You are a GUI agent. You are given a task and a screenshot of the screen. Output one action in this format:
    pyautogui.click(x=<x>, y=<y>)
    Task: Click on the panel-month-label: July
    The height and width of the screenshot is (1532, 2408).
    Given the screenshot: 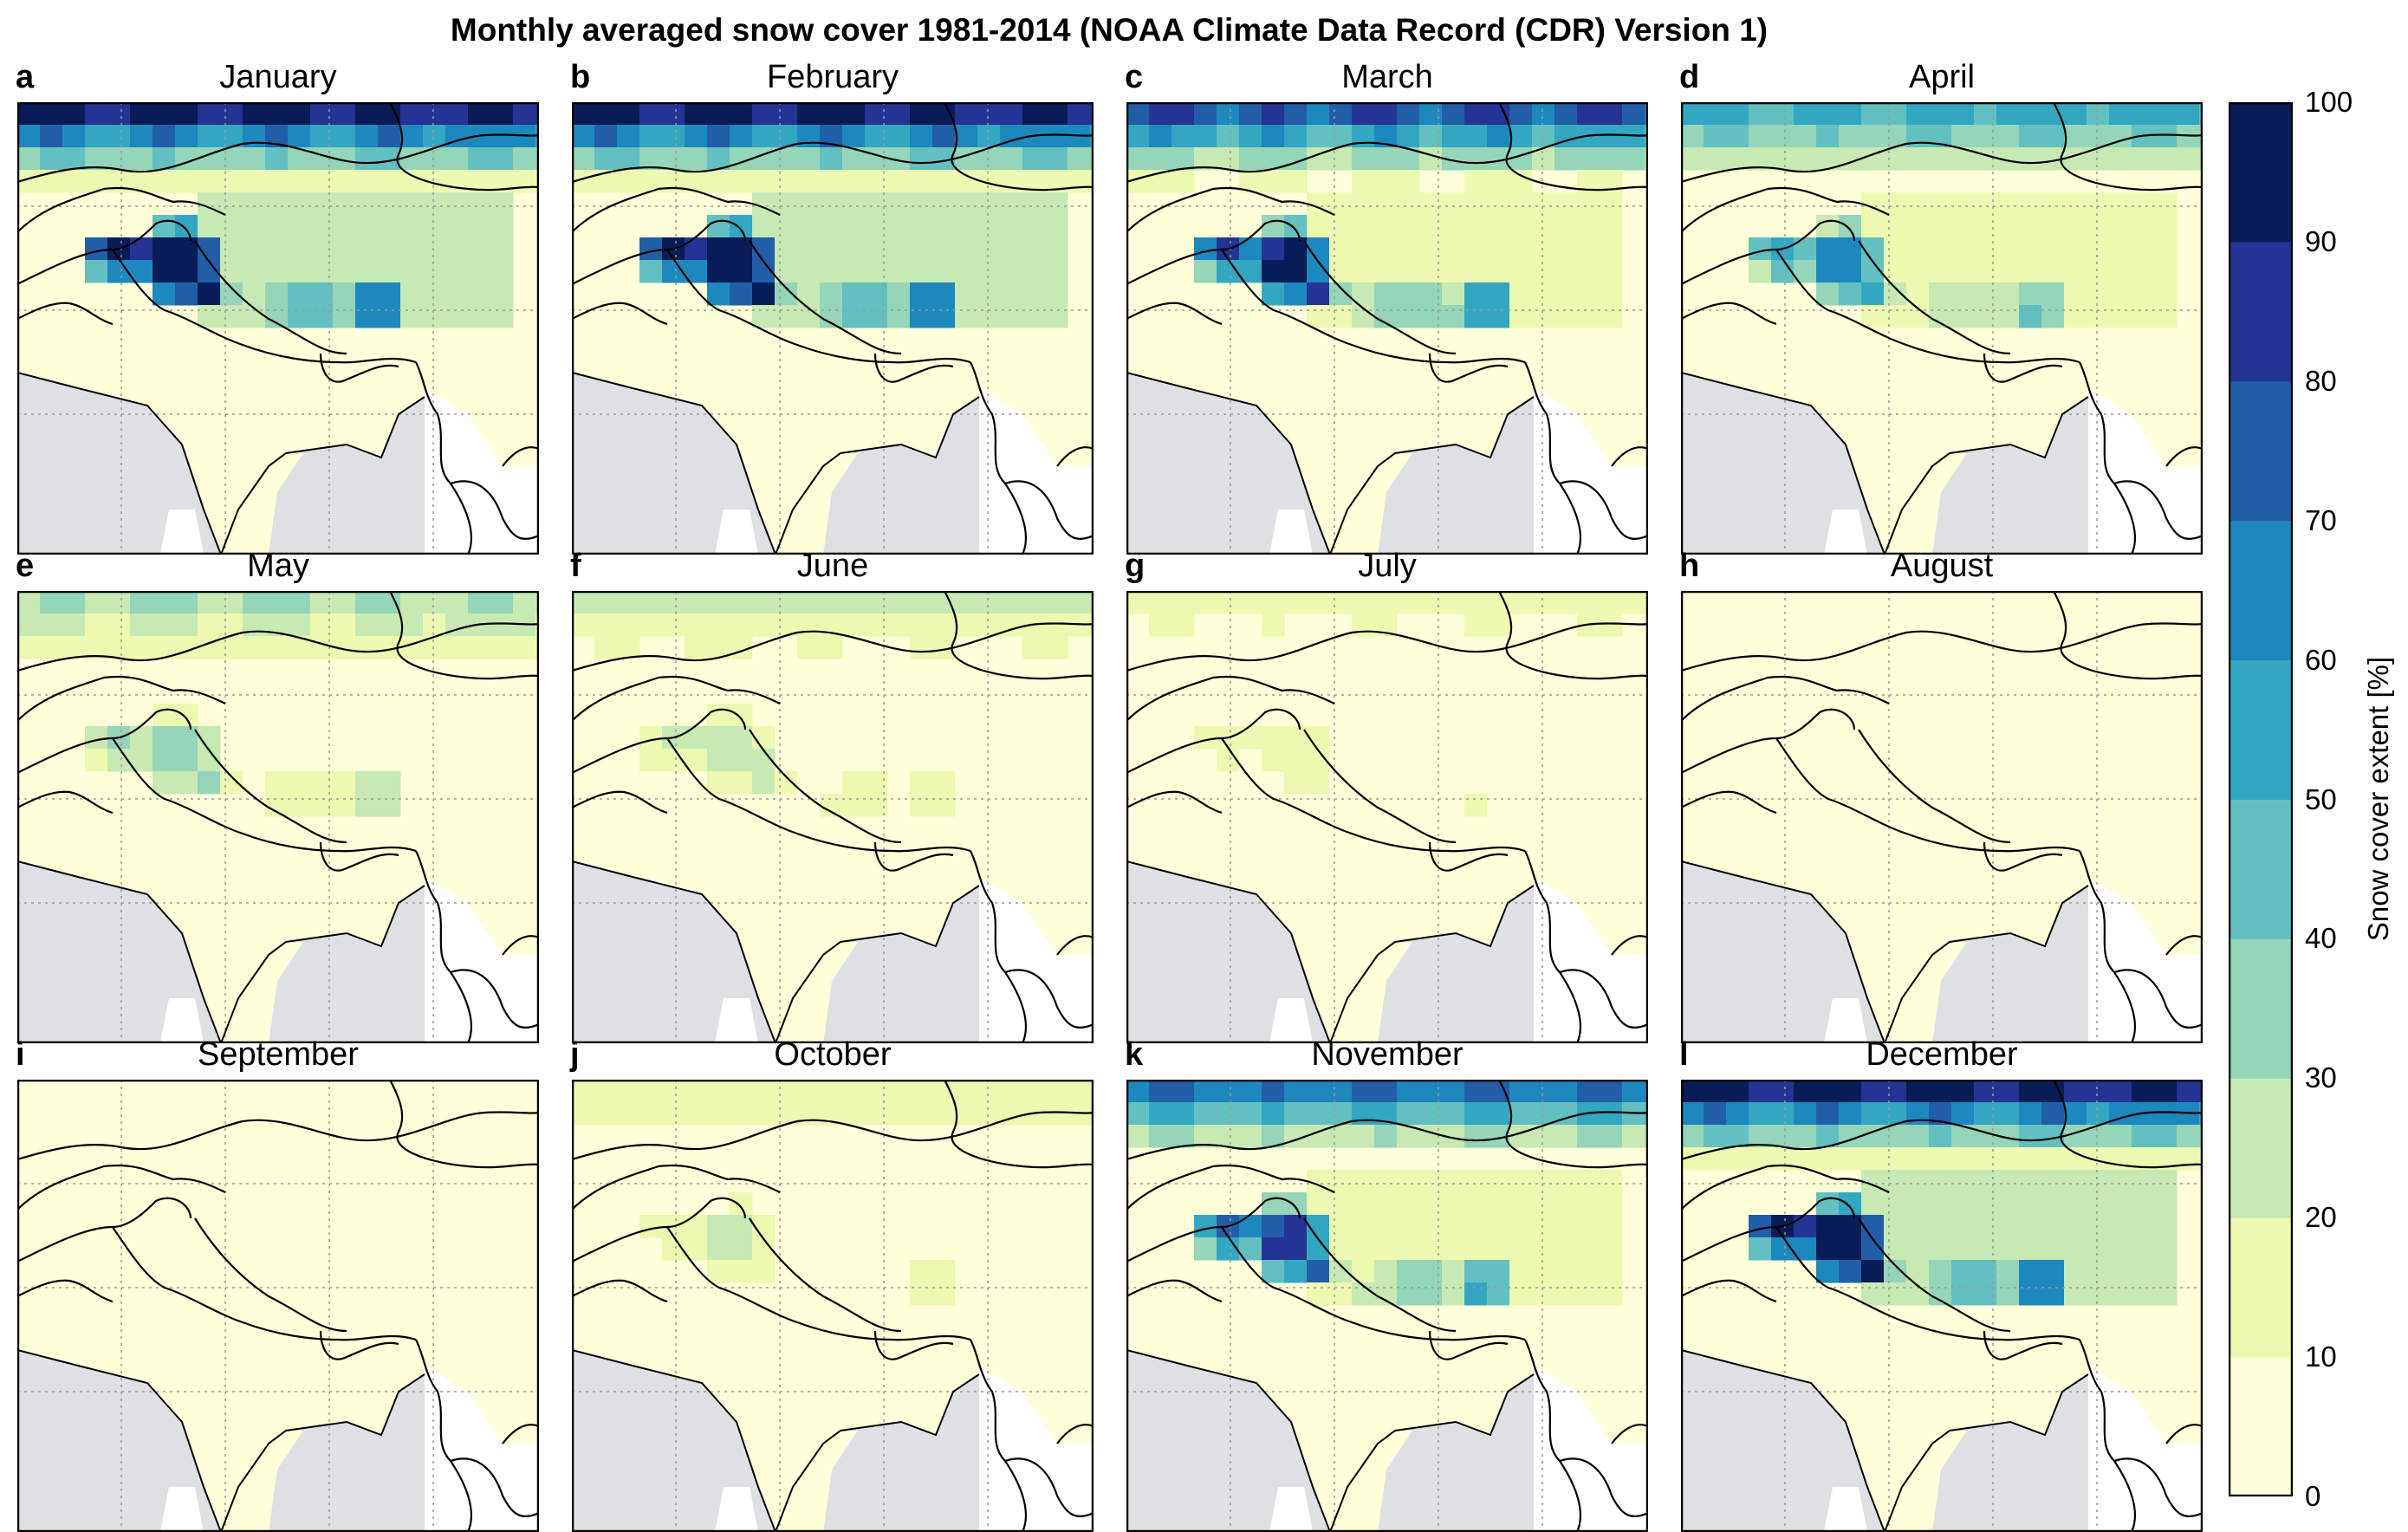 What is the action you would take?
    pyautogui.click(x=1388, y=566)
    